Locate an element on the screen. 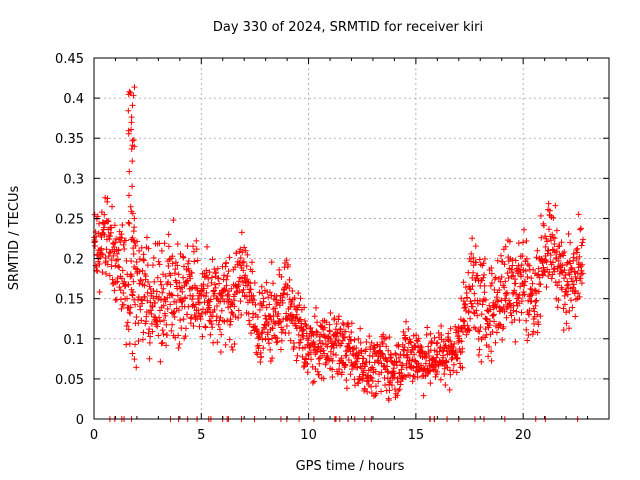 This screenshot has height=480, width=640. y-tick-label: 0.05 is located at coordinates (69, 380).